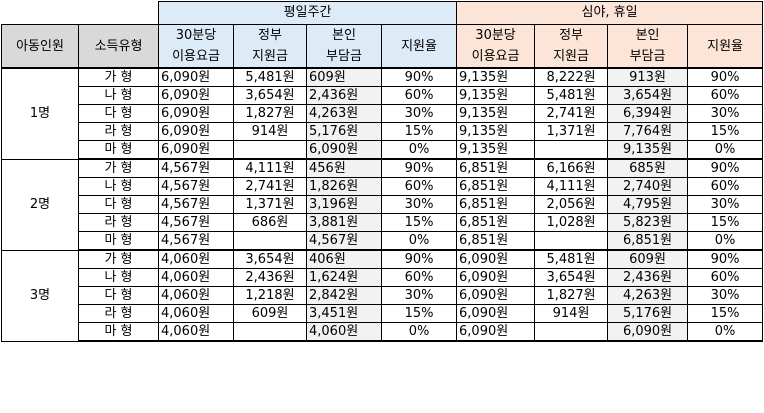  I want to click on night-self-pay-cell: 9,135원, so click(648, 150).